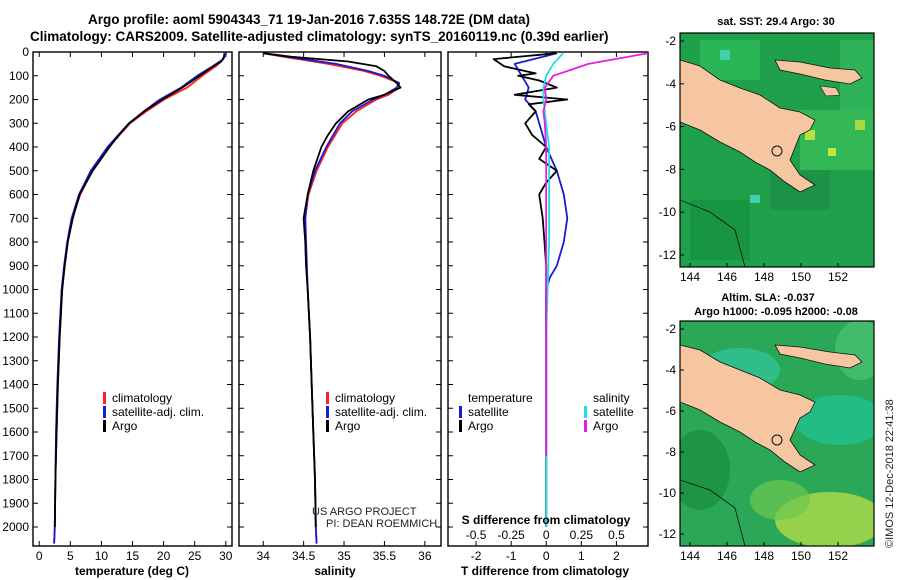 The width and height of the screenshot is (900, 580). What do you see at coordinates (585, 426) in the screenshot?
I see `diff-legend-swatch-s-argo` at bounding box center [585, 426].